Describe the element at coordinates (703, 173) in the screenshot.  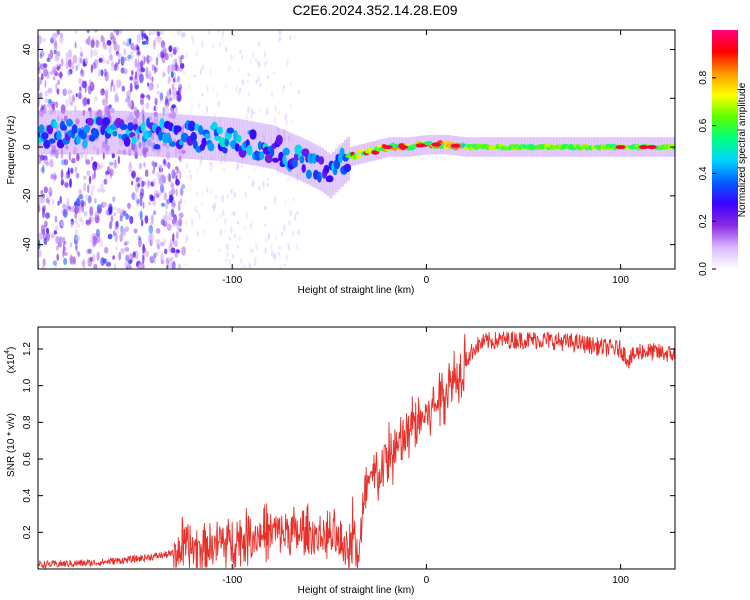
I see `colorbar-tick-label: 0.4` at that location.